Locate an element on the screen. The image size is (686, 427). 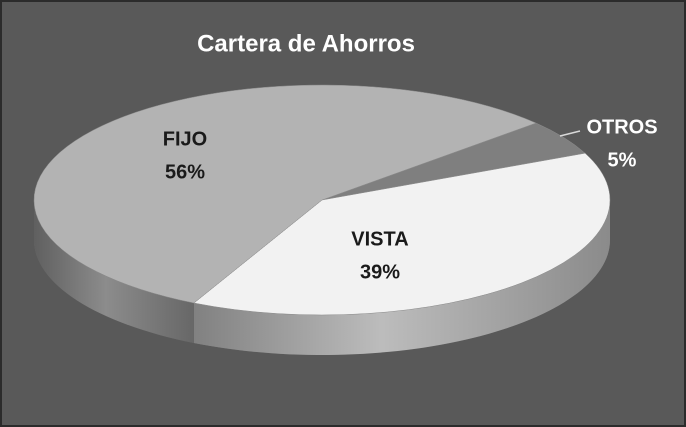
leader-line is located at coordinates (570, 133).